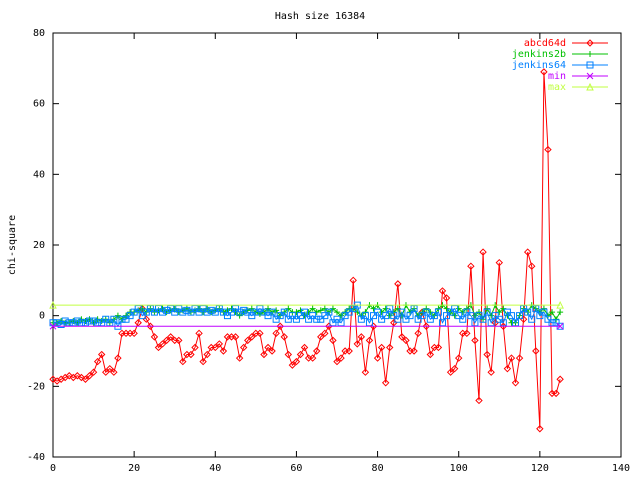  What do you see at coordinates (320, 16) in the screenshot?
I see `chart-title: Hash size 16384` at bounding box center [320, 16].